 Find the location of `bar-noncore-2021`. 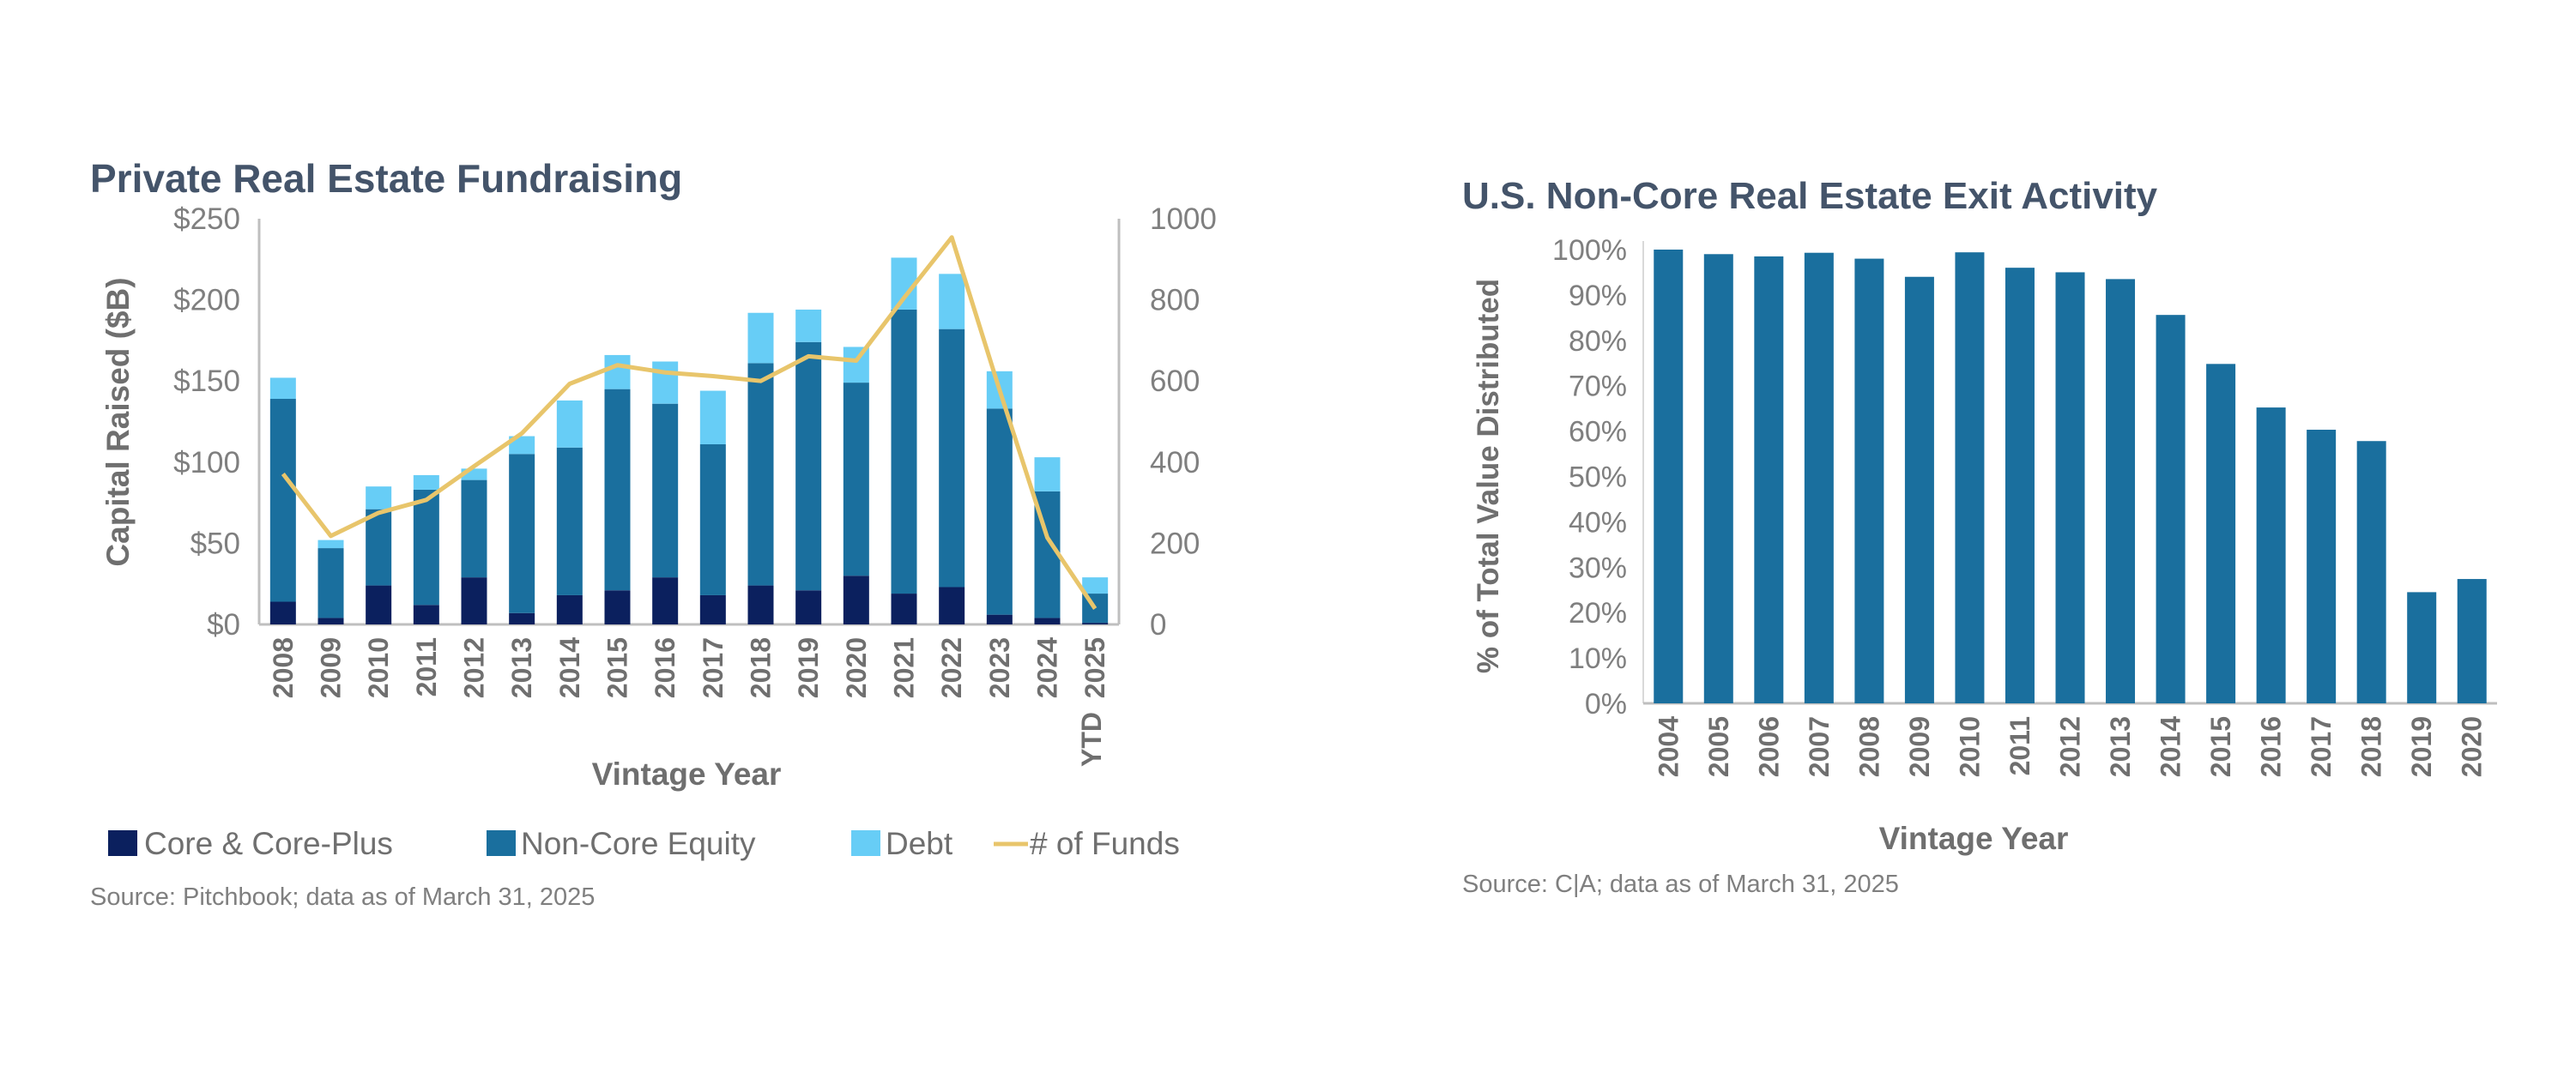

bar-noncore-2021 is located at coordinates (904, 452).